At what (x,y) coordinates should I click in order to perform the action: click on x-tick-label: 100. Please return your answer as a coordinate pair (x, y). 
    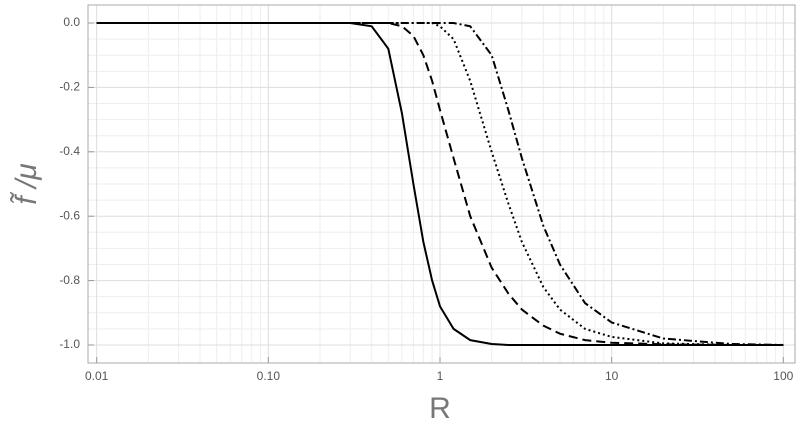
    Looking at the image, I should click on (783, 376).